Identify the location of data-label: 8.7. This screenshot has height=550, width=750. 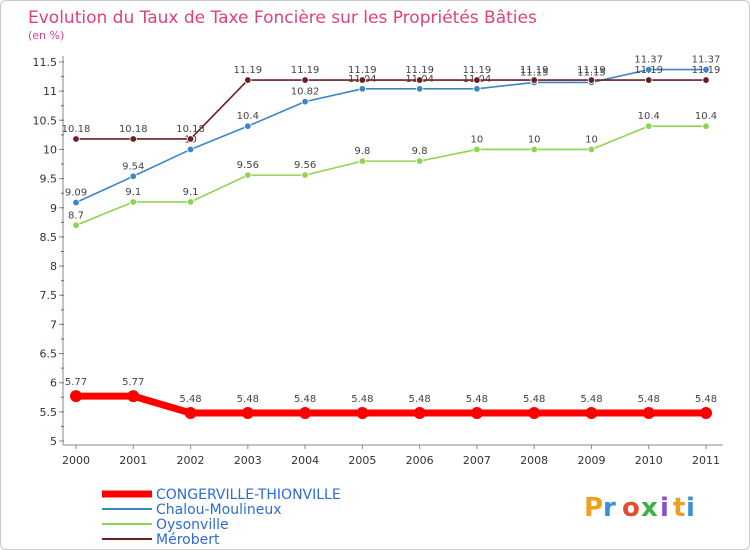
(76, 215).